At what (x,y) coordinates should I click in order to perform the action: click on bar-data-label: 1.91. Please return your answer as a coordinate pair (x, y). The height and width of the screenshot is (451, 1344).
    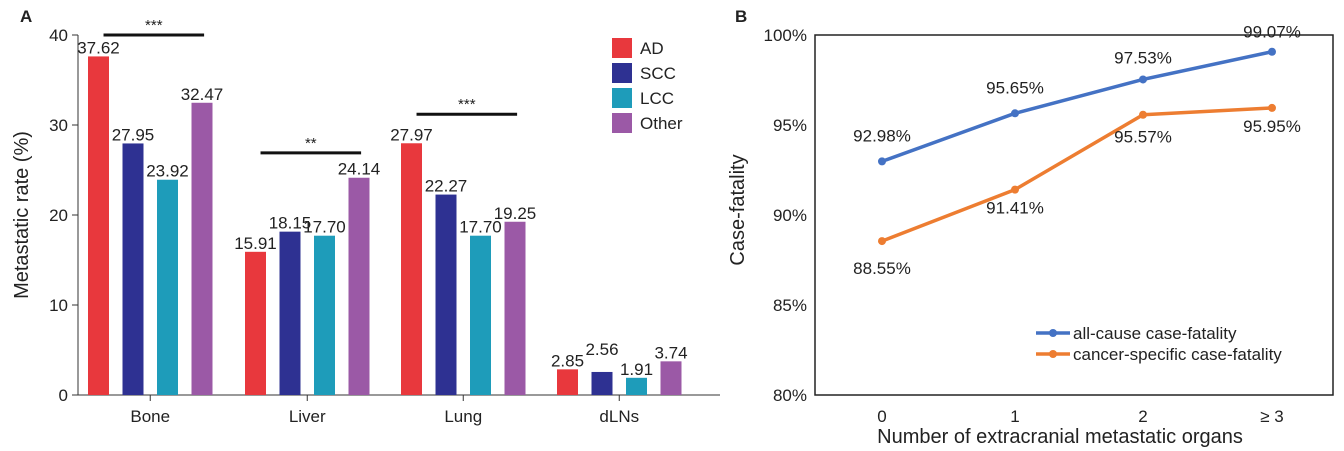
    Looking at the image, I should click on (636, 369).